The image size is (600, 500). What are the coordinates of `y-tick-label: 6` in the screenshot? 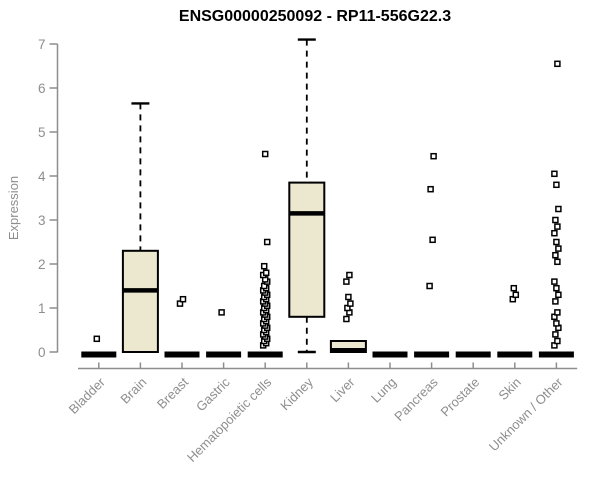 It's located at (42, 88).